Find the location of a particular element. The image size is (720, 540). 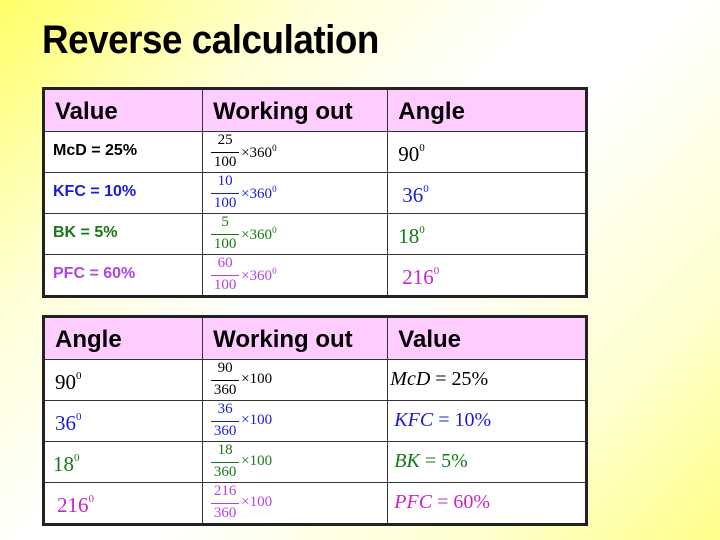

table-row: 360 36 360 ×100 KFC = 10% is located at coordinates (314, 421).